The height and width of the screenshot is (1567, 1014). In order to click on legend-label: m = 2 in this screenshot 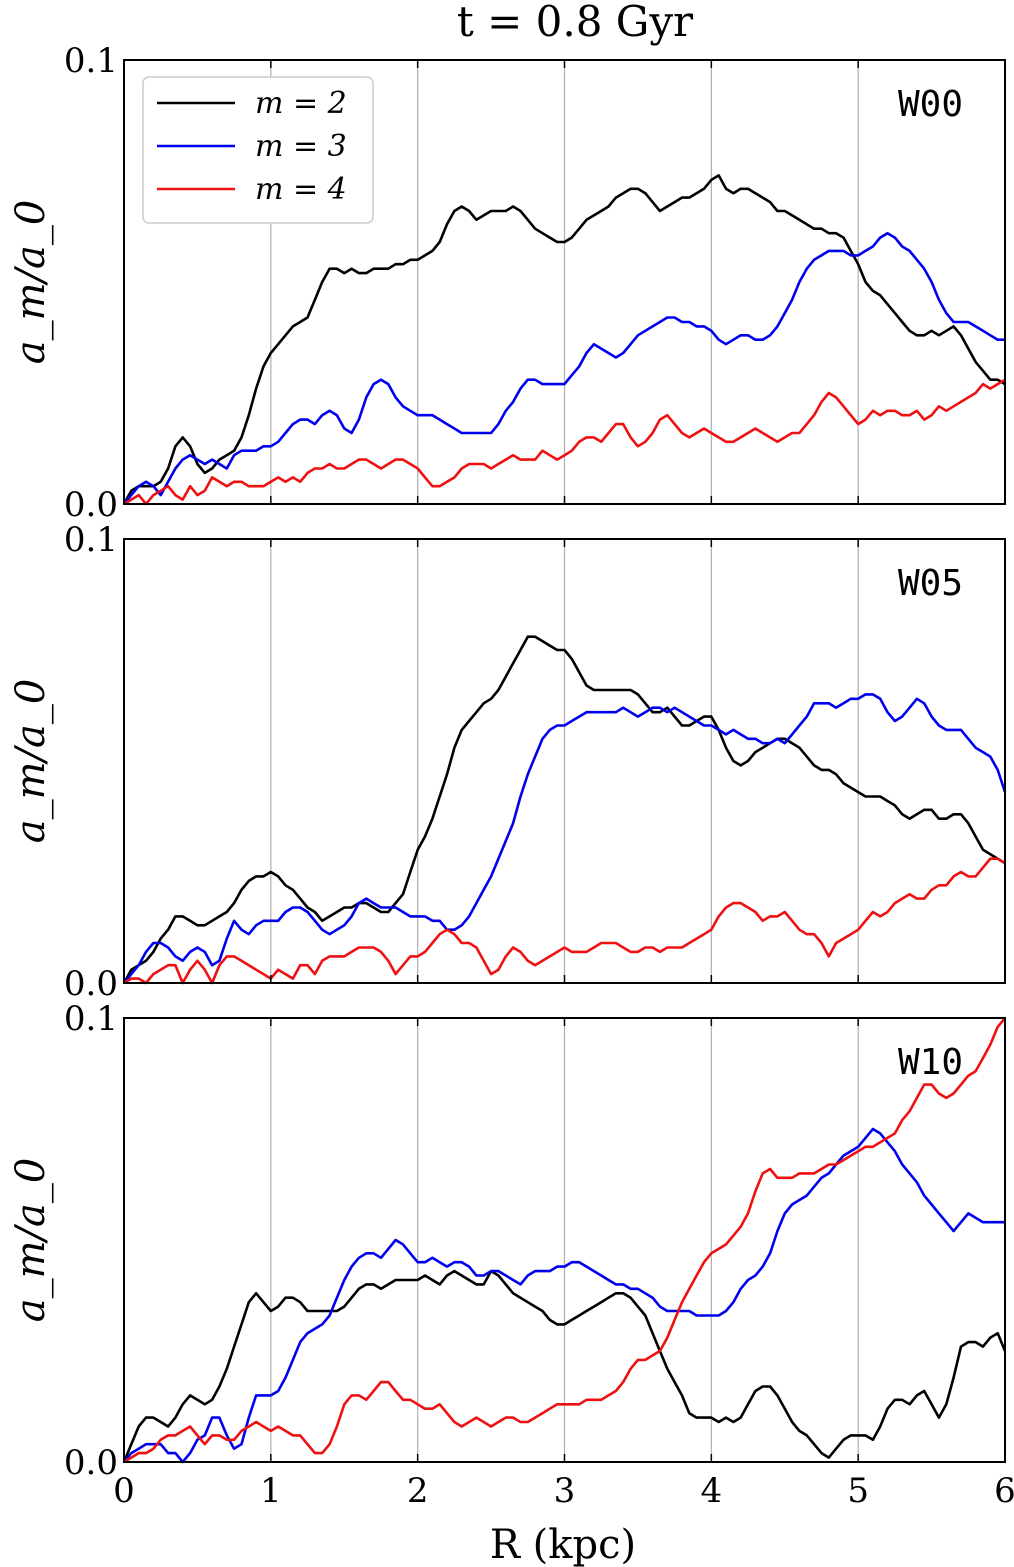, I will do `click(301, 103)`.